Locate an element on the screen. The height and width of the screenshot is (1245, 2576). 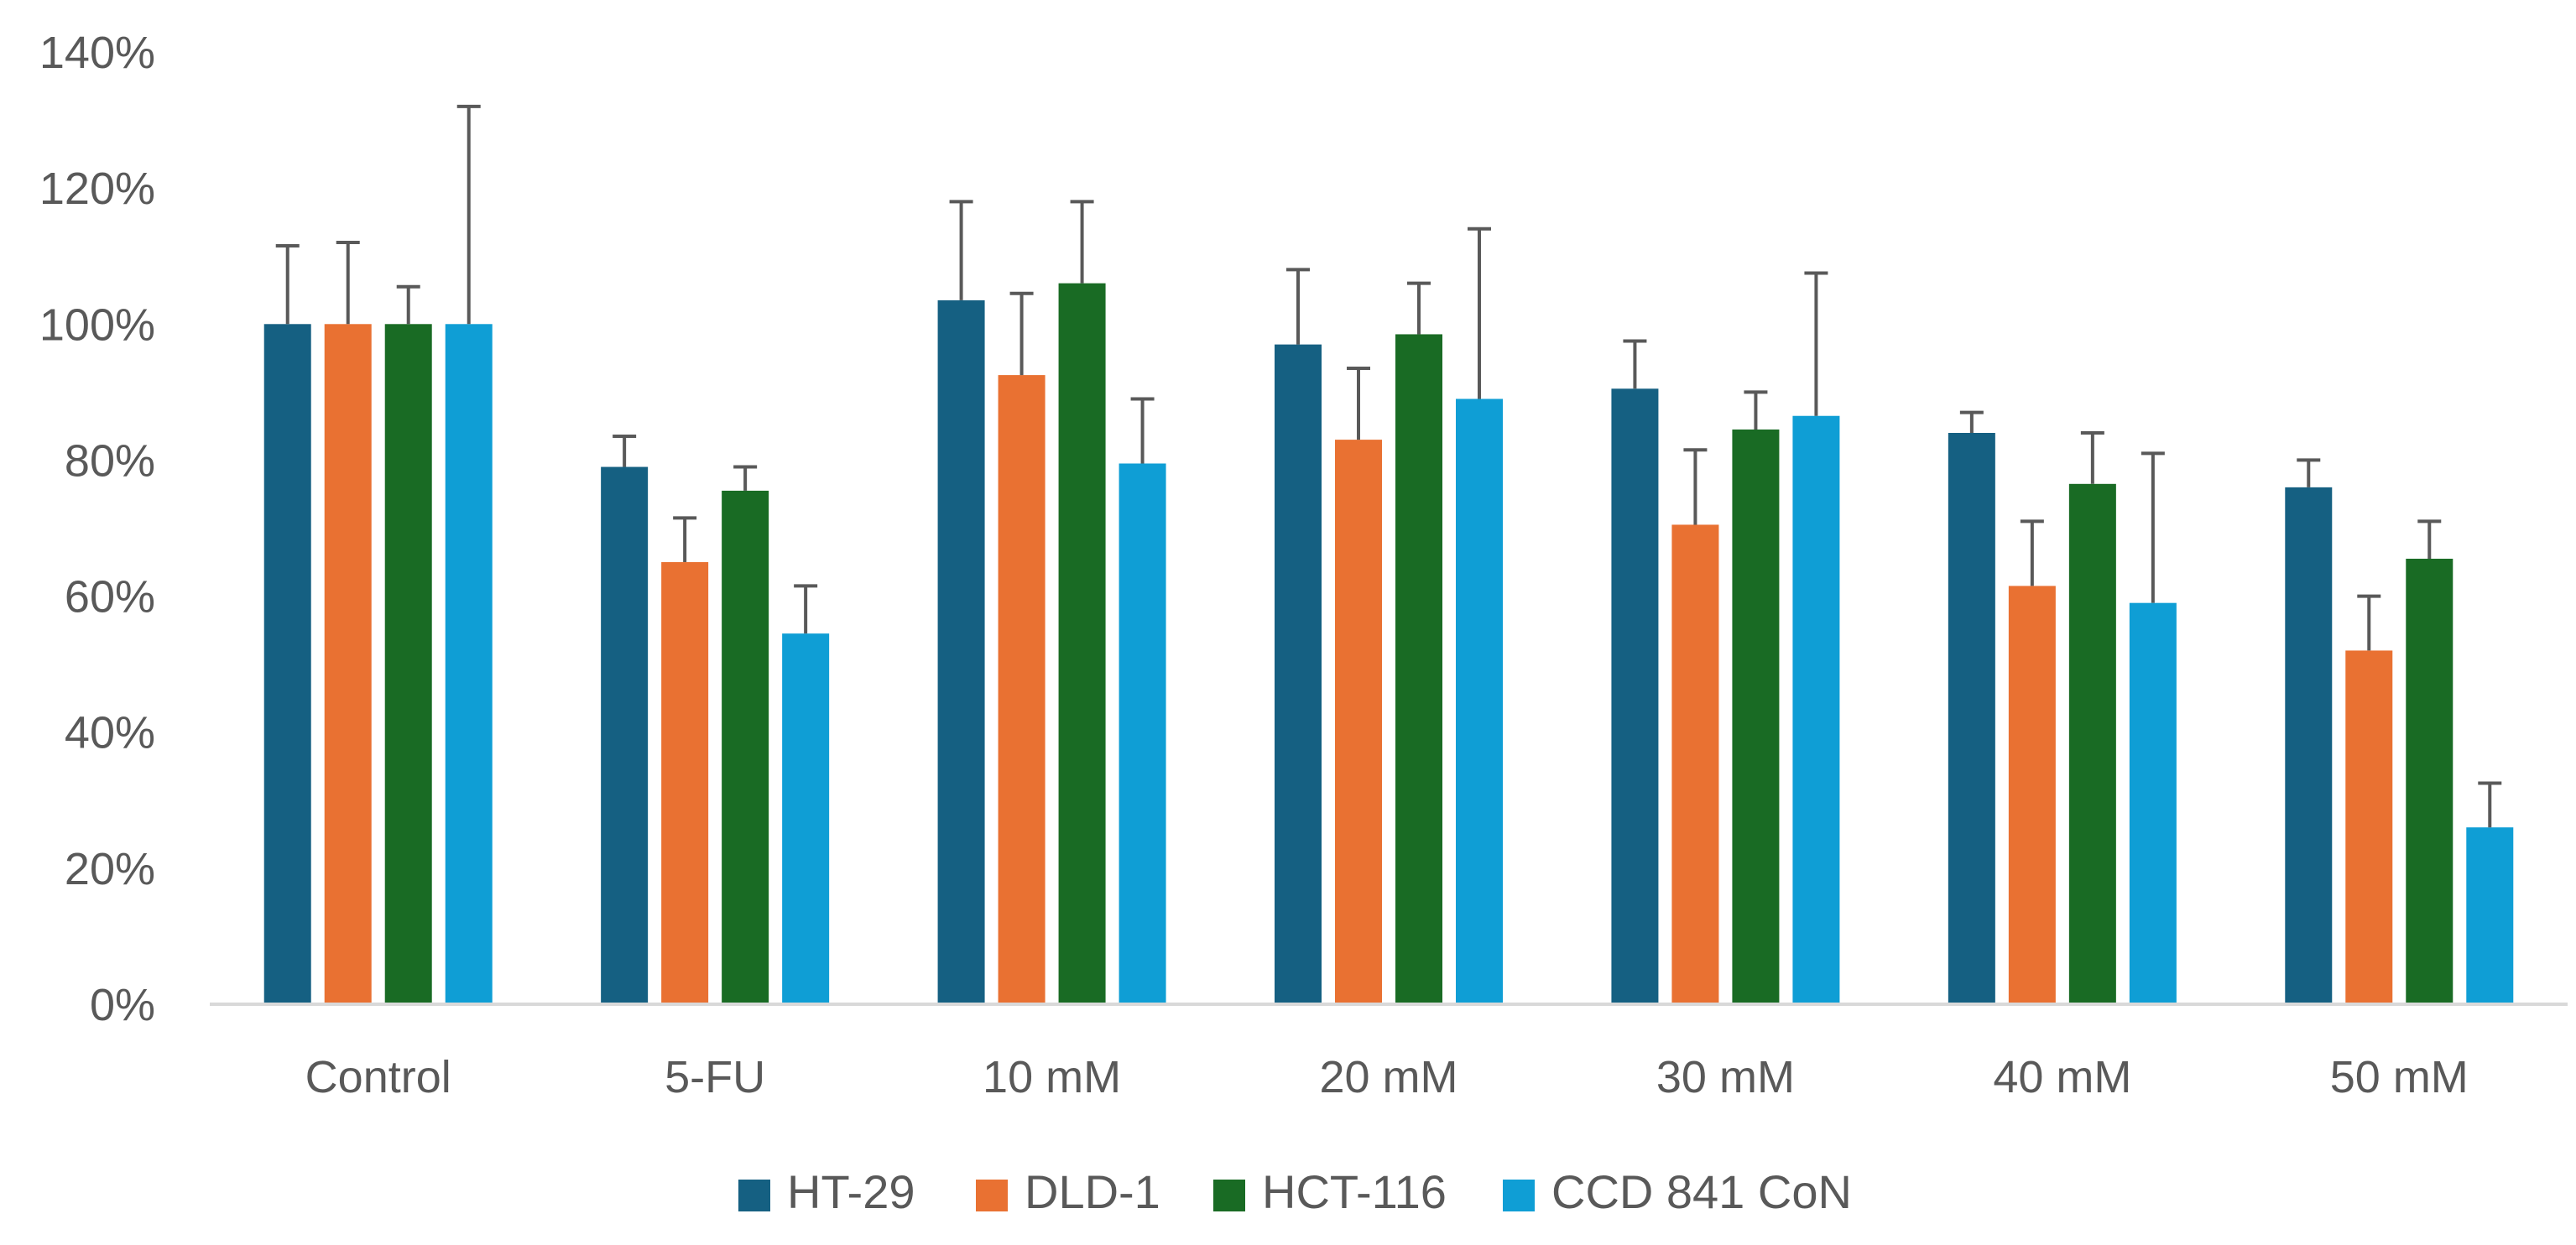
bar-dld-1-control is located at coordinates (348, 664).